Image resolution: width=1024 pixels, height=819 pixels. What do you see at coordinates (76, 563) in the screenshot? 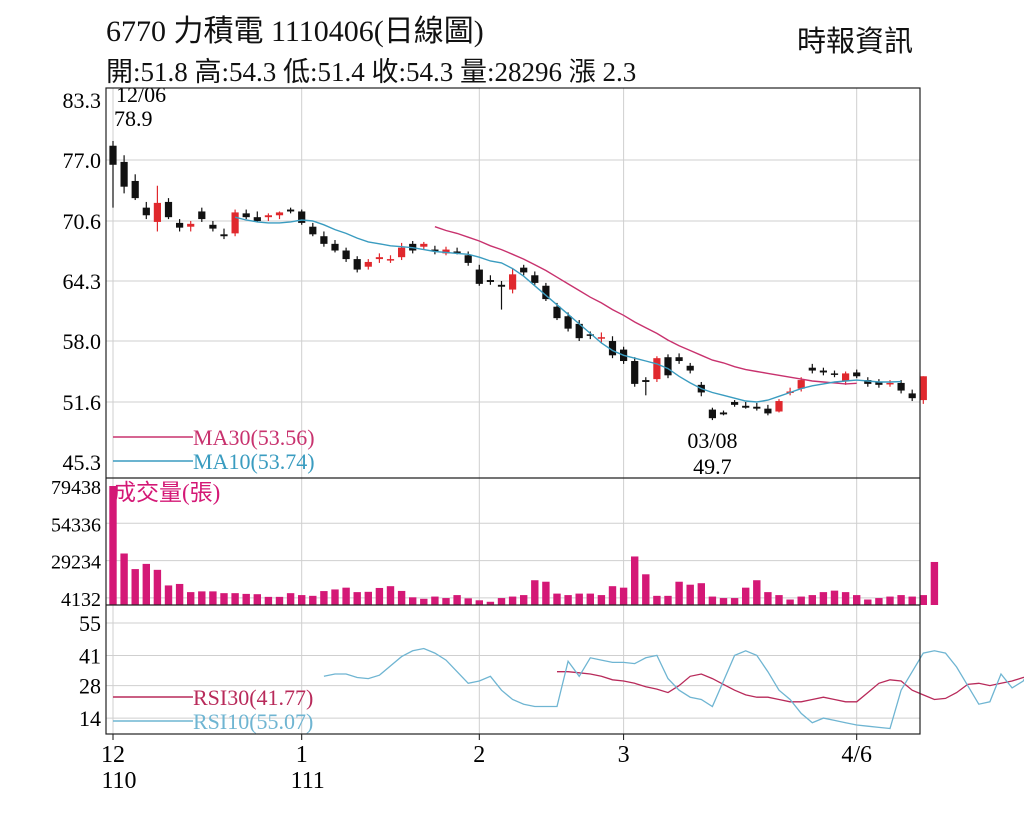
I see `volume-tick-label: 29234` at bounding box center [76, 563].